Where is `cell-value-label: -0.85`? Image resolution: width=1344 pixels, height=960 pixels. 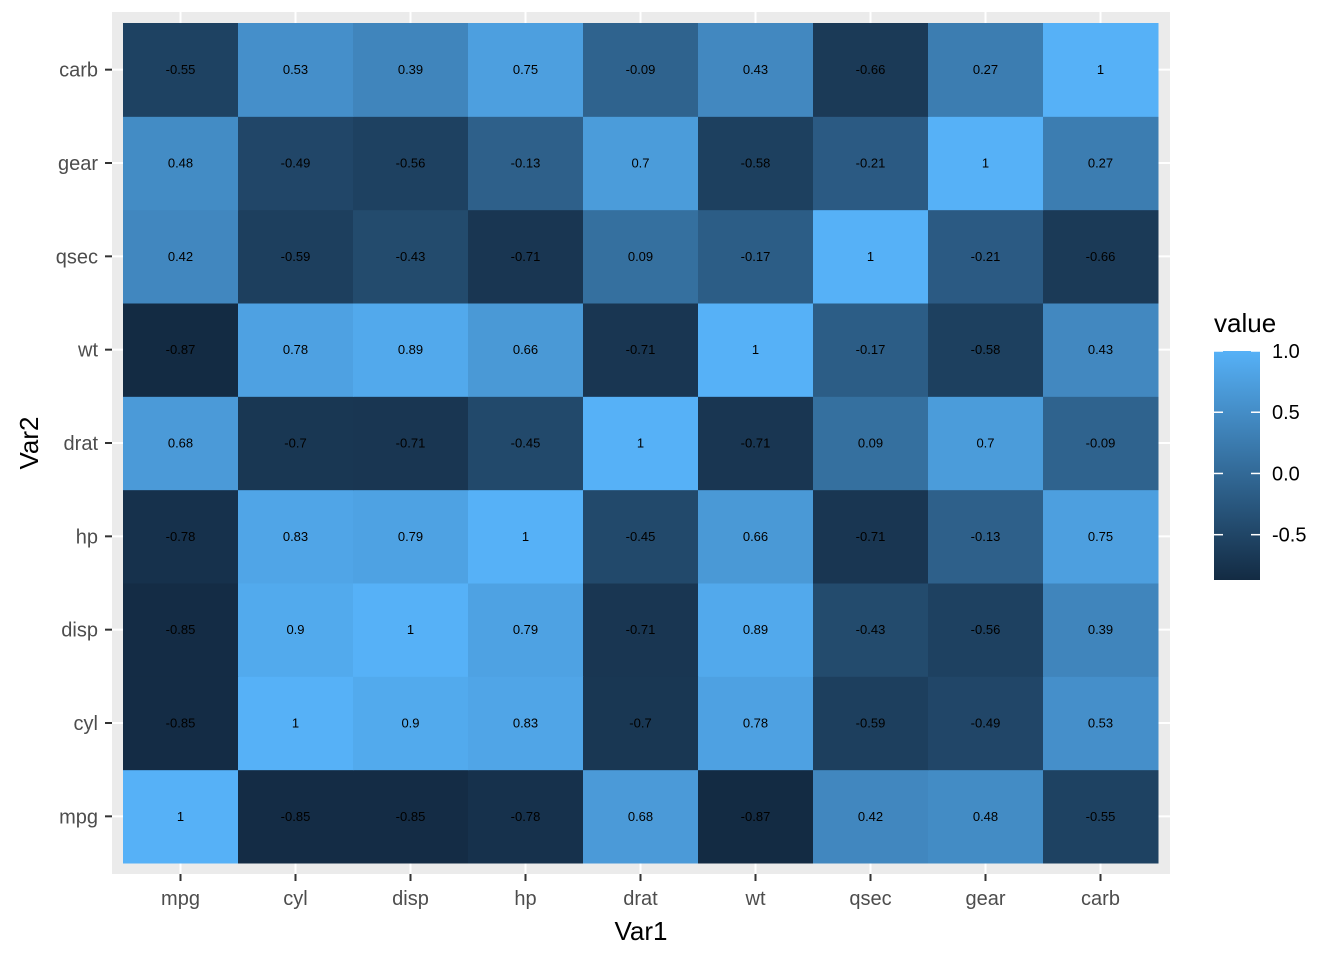
cell-value-label: -0.85 is located at coordinates (296, 816).